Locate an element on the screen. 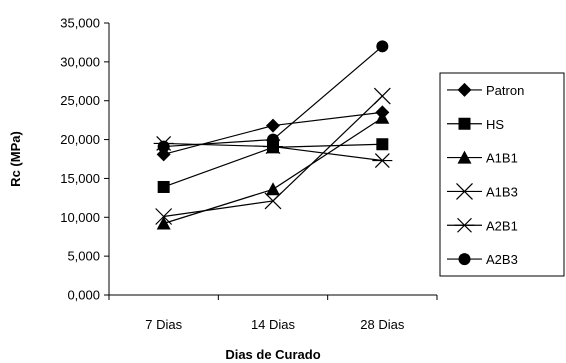  x-tick-label: 7 Dias is located at coordinates (163, 324).